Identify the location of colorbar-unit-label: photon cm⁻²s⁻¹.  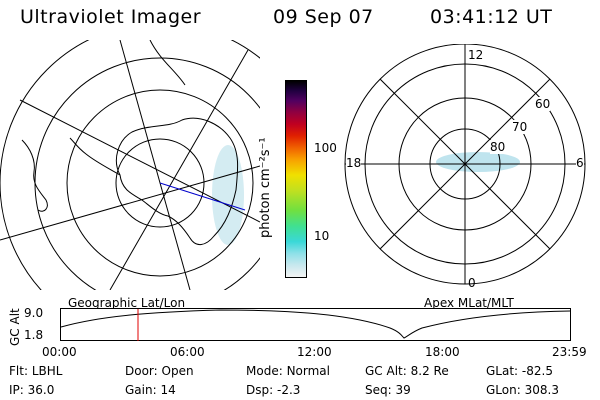
(265, 187).